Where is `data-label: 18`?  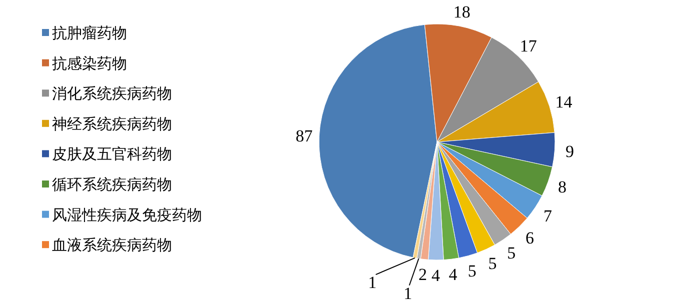
data-label: 18 is located at coordinates (461, 12).